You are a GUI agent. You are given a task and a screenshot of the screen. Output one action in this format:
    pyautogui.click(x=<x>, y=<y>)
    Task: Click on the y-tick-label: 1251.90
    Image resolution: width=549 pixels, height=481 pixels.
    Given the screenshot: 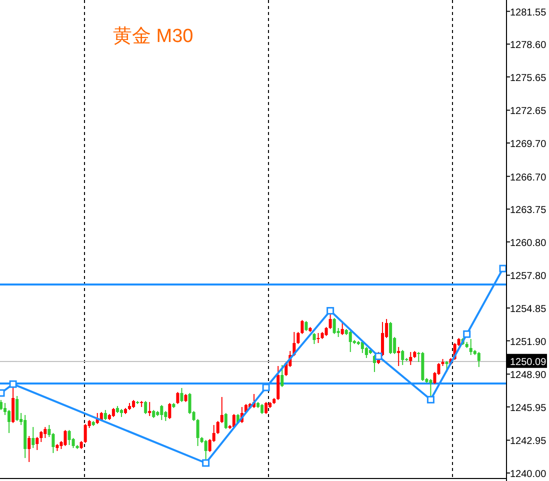 What is the action you would take?
    pyautogui.click(x=528, y=342)
    